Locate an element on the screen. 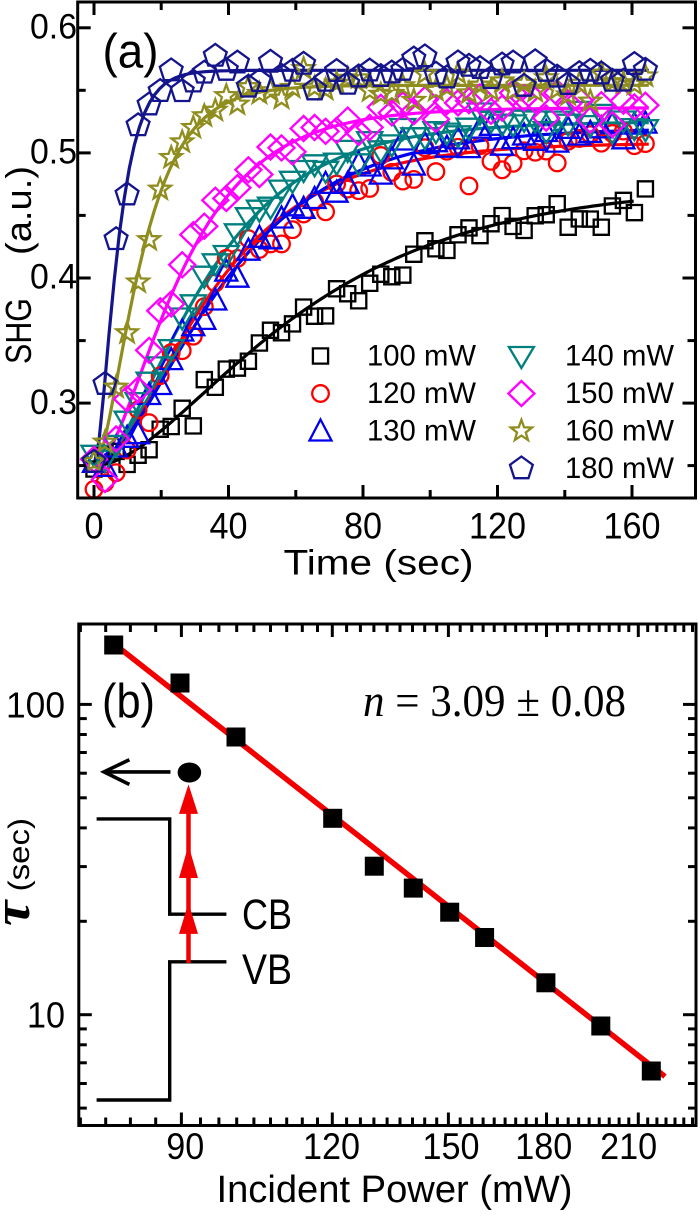 The image size is (700, 1219). svg-text: (a.u.) is located at coordinates (19, 210).